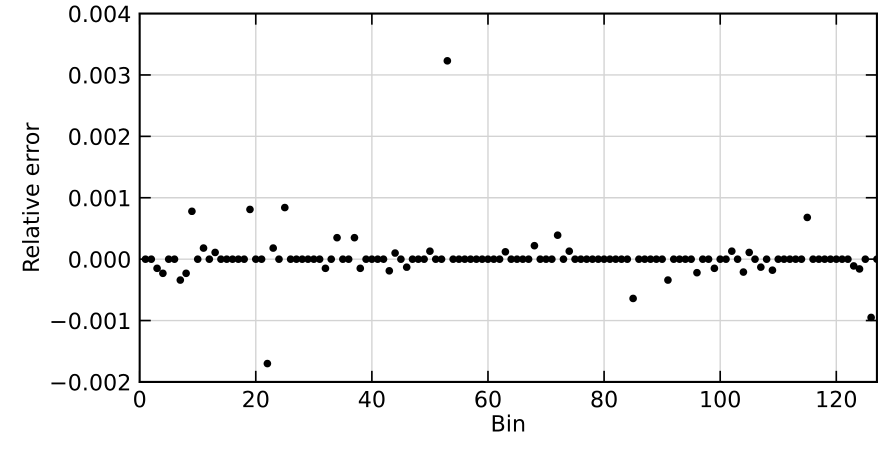 Image resolution: width=884 pixels, height=452 pixels. I want to click on y-axis-title: Relative error, so click(31, 196).